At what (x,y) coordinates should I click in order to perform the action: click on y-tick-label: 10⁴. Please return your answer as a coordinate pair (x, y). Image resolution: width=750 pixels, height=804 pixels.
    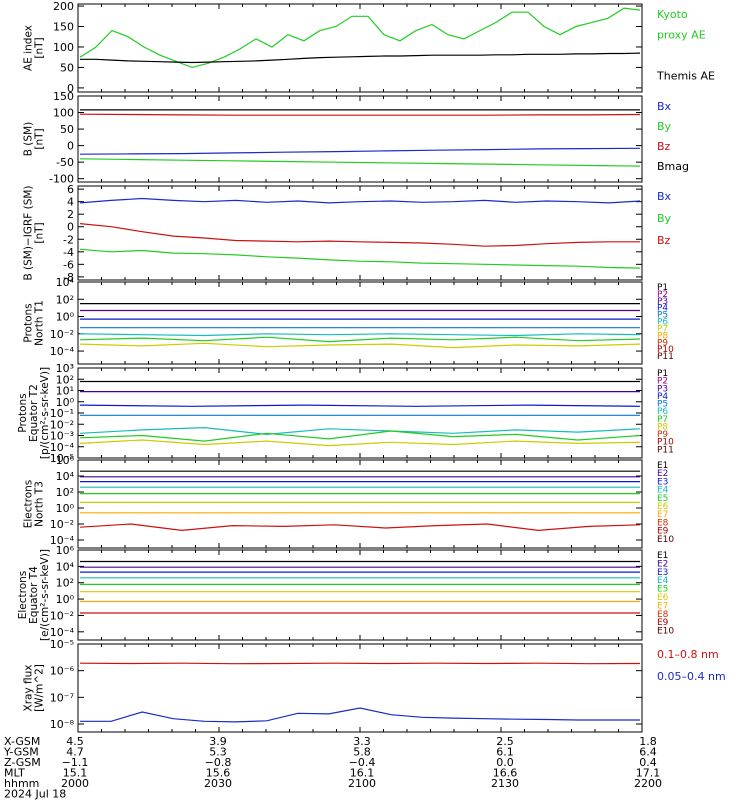
    Looking at the image, I should click on (65, 476).